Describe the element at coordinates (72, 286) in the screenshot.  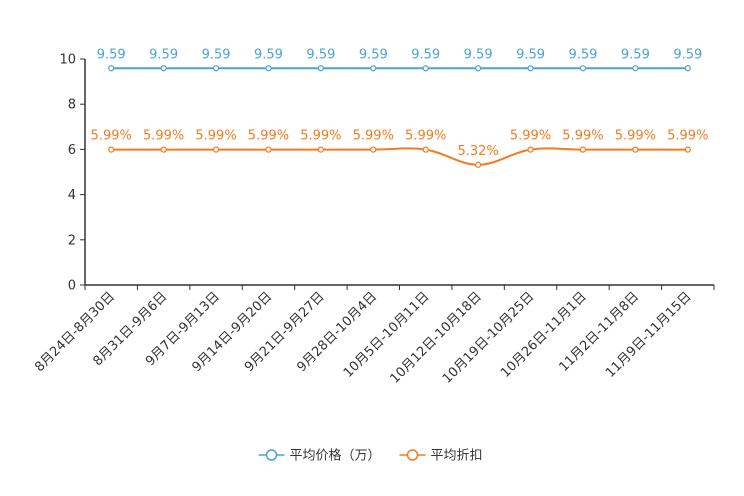
I see `y-tick-label: 0` at that location.